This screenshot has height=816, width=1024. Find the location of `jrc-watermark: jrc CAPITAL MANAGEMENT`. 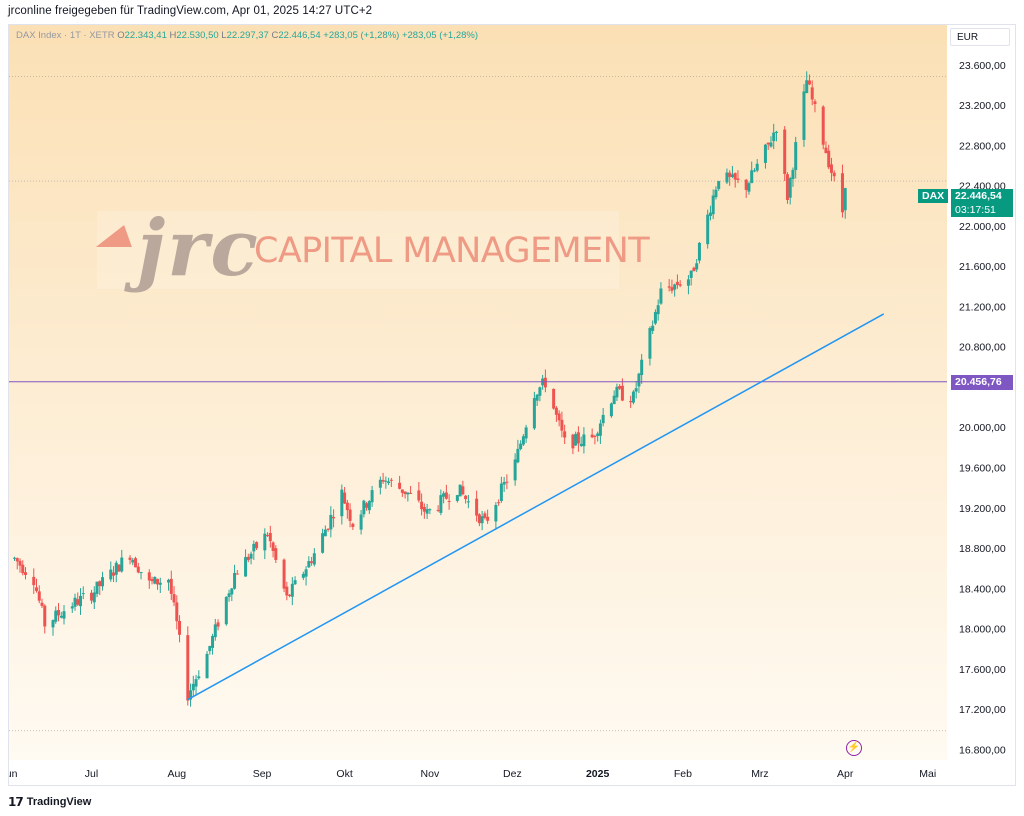

jrc-watermark: jrc CAPITAL MANAGEMENT is located at coordinates (372, 248).